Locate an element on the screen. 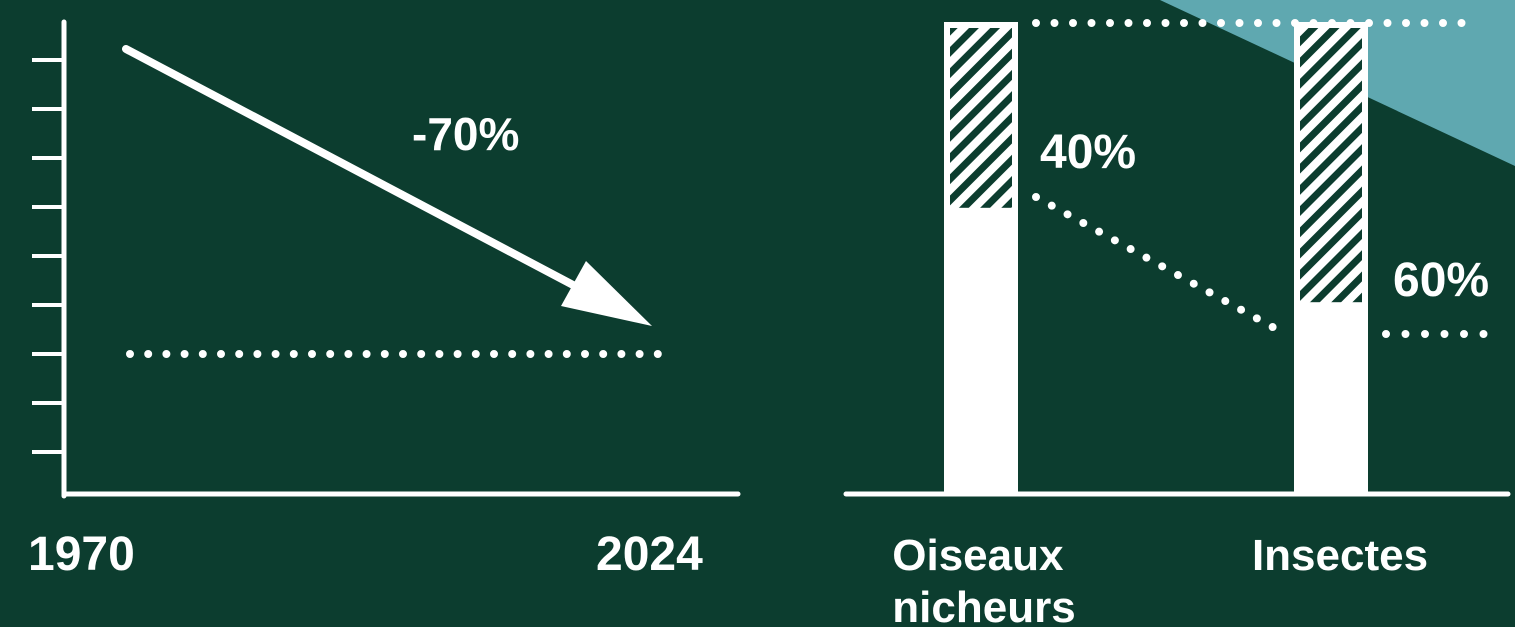 This screenshot has height=627, width=1515. x-tick-label-end: 2024 is located at coordinates (649, 554).